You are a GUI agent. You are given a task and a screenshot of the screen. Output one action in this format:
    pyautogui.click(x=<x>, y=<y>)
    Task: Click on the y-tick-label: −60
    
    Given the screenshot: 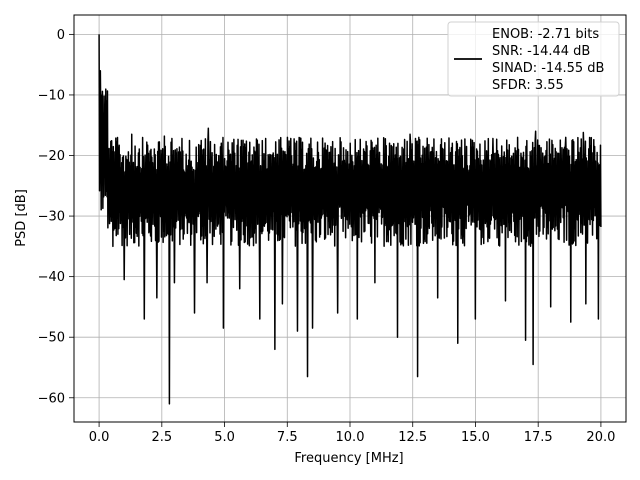 What is the action you would take?
    pyautogui.click(x=51, y=398)
    